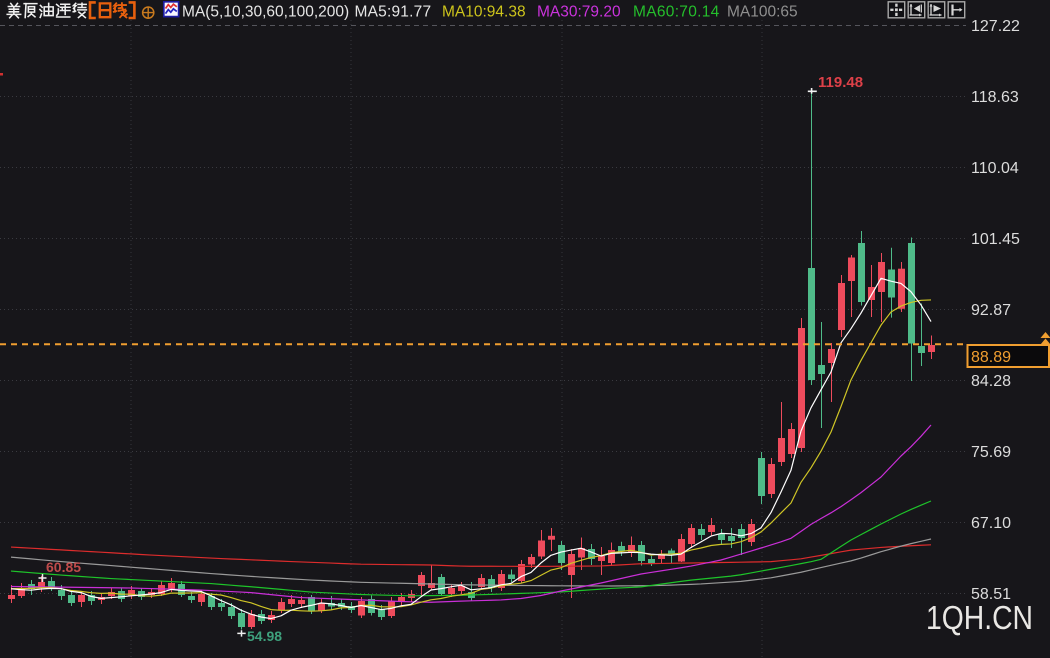 Image resolution: width=1050 pixels, height=658 pixels. Describe the element at coordinates (265, 12) in the screenshot. I see `svg-text: MA(5,10,30,60,100,200)` at that location.